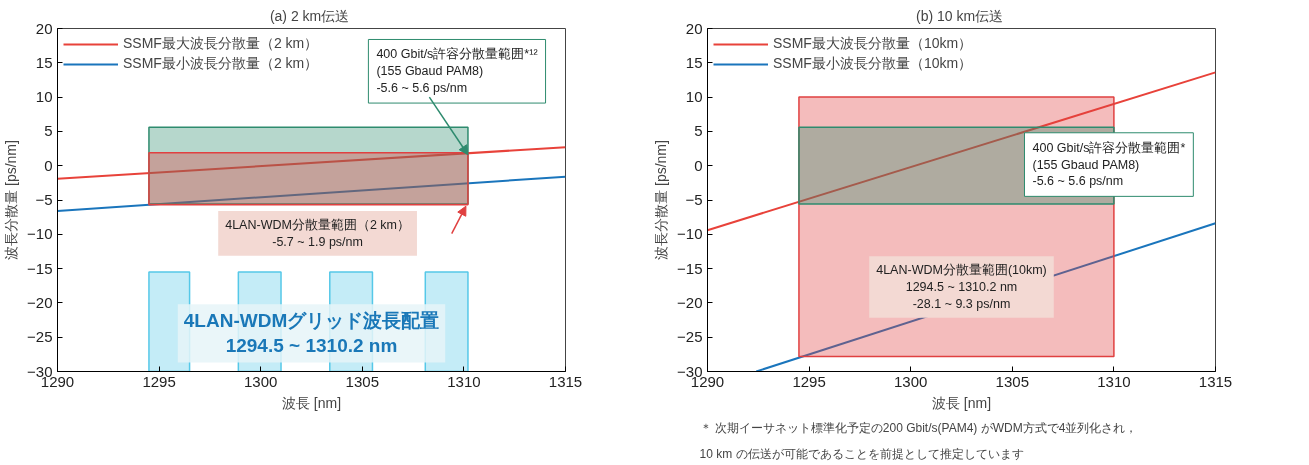 This screenshot has width=1309, height=465. Describe the element at coordinates (309, 15) in the screenshot. I see `chart-title: (a) 2 km伝送` at that location.